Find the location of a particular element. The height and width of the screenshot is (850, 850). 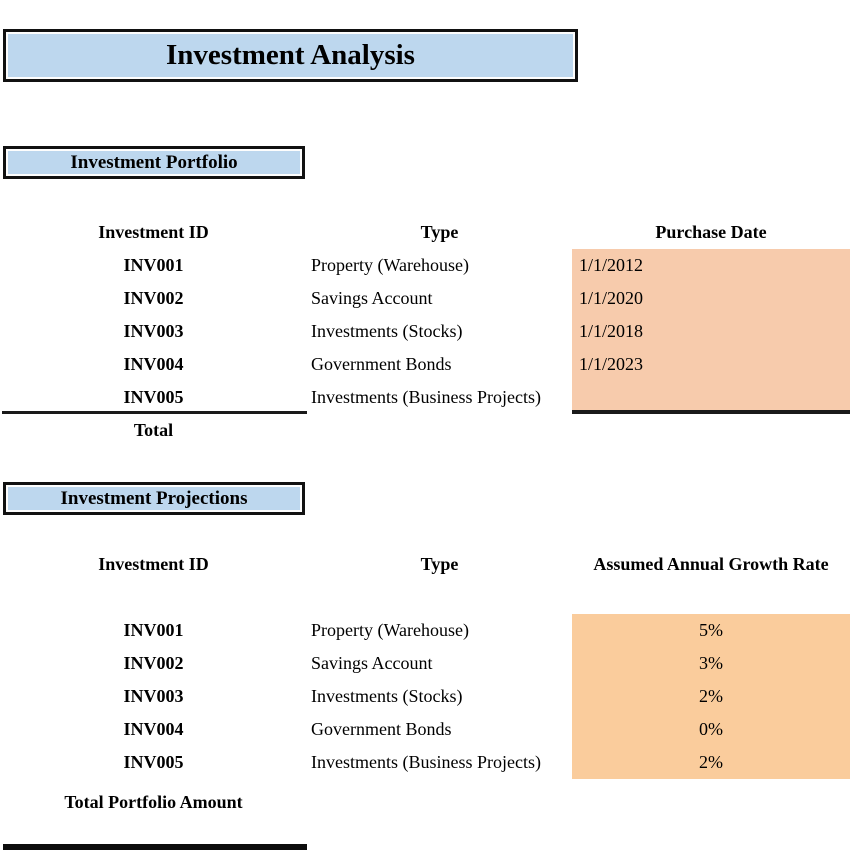

column-header-growth-rate: Assumed Annual Growth Rate is located at coordinates (711, 564).